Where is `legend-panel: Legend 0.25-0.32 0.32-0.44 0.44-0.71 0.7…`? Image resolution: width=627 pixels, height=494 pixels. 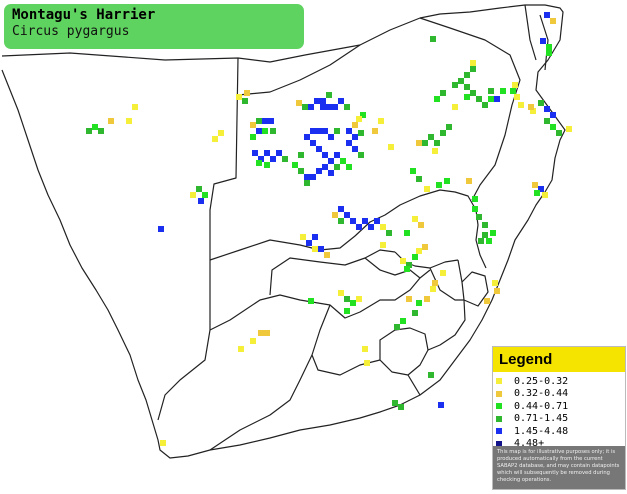
legend-panel: Legend 0.25-0.32 0.32-0.44 0.44-0.71 0.7… is located at coordinates (559, 418).